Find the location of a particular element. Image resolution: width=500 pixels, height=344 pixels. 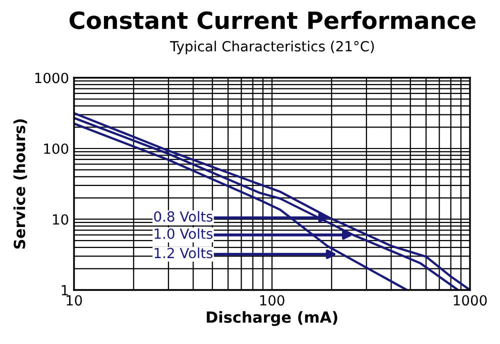

x-axis-title: Discharge (mA) is located at coordinates (272, 318).